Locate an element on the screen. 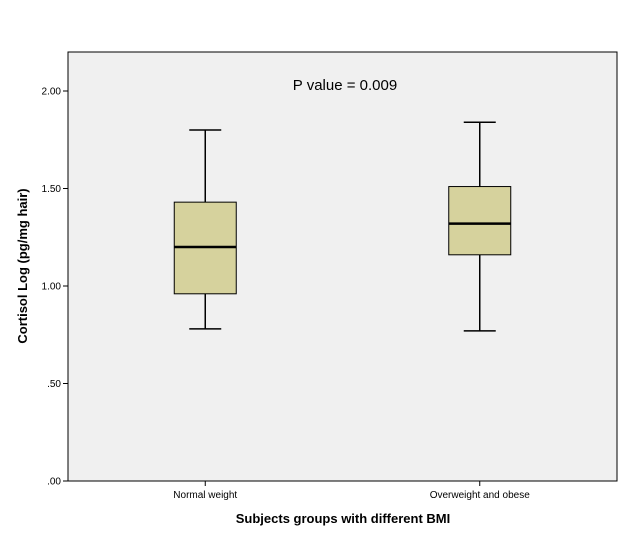 The height and width of the screenshot is (546, 626). x-tick-label: Overweight and obese is located at coordinates (480, 495).